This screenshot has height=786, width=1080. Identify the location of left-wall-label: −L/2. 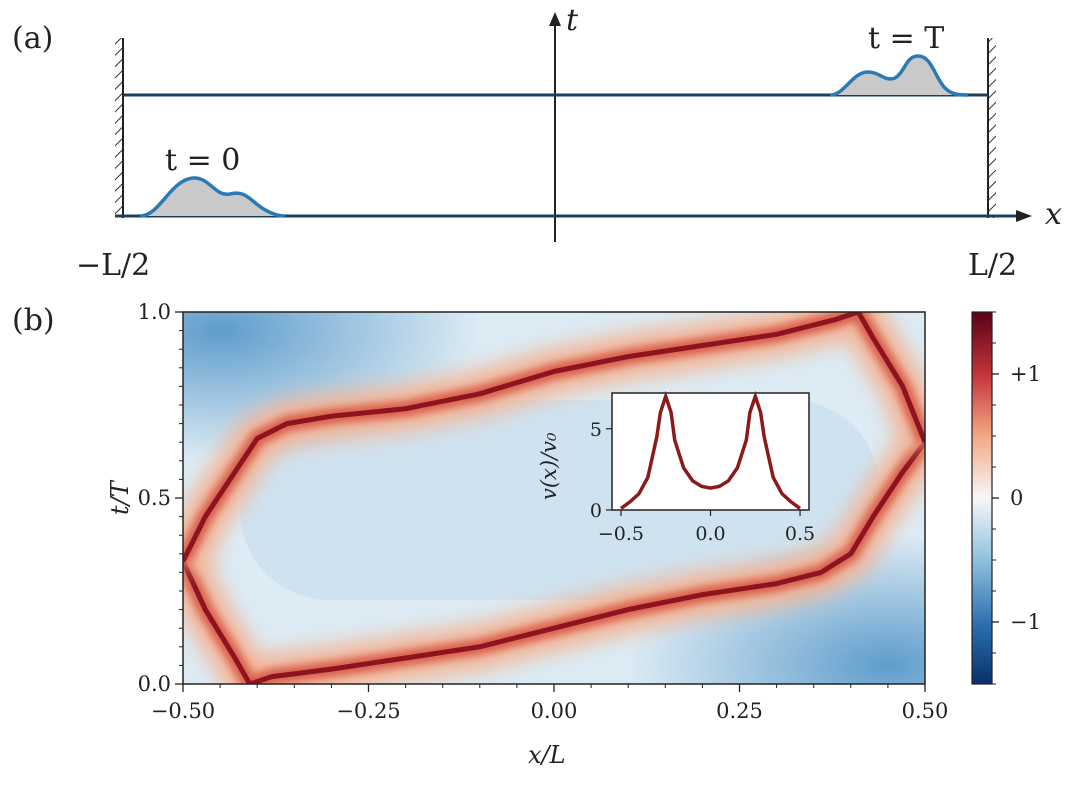
(113, 265).